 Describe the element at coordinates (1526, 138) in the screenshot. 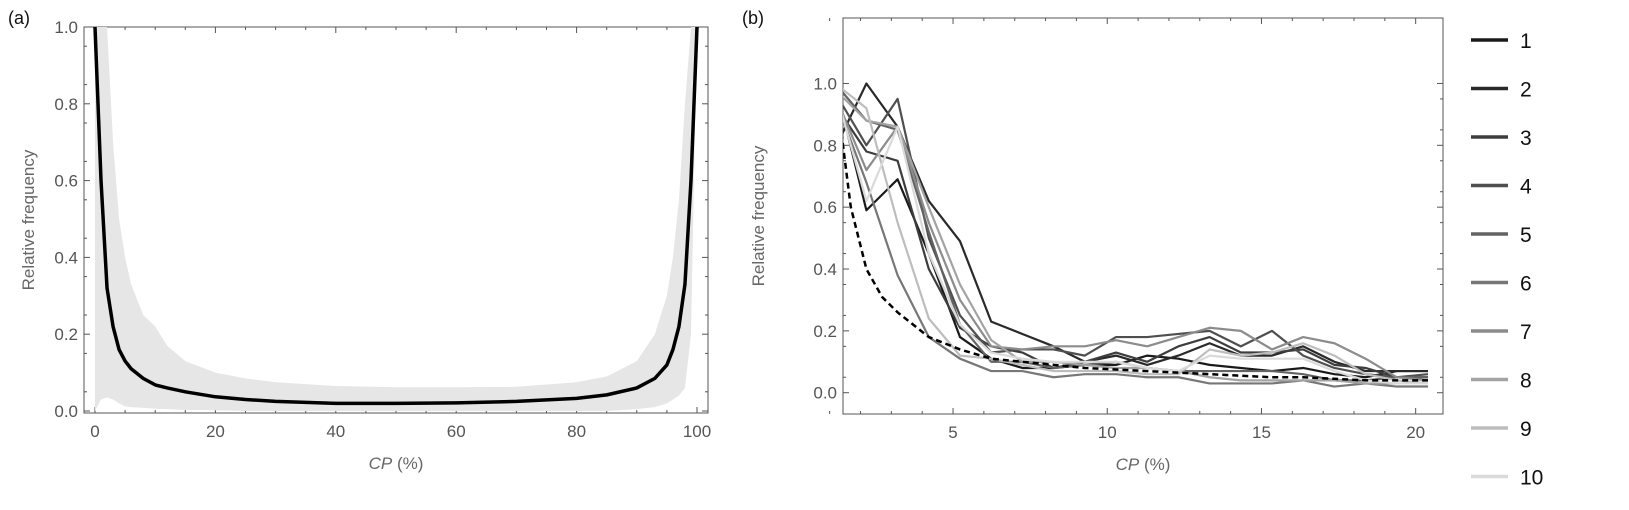

I see `legend-label: 3` at that location.